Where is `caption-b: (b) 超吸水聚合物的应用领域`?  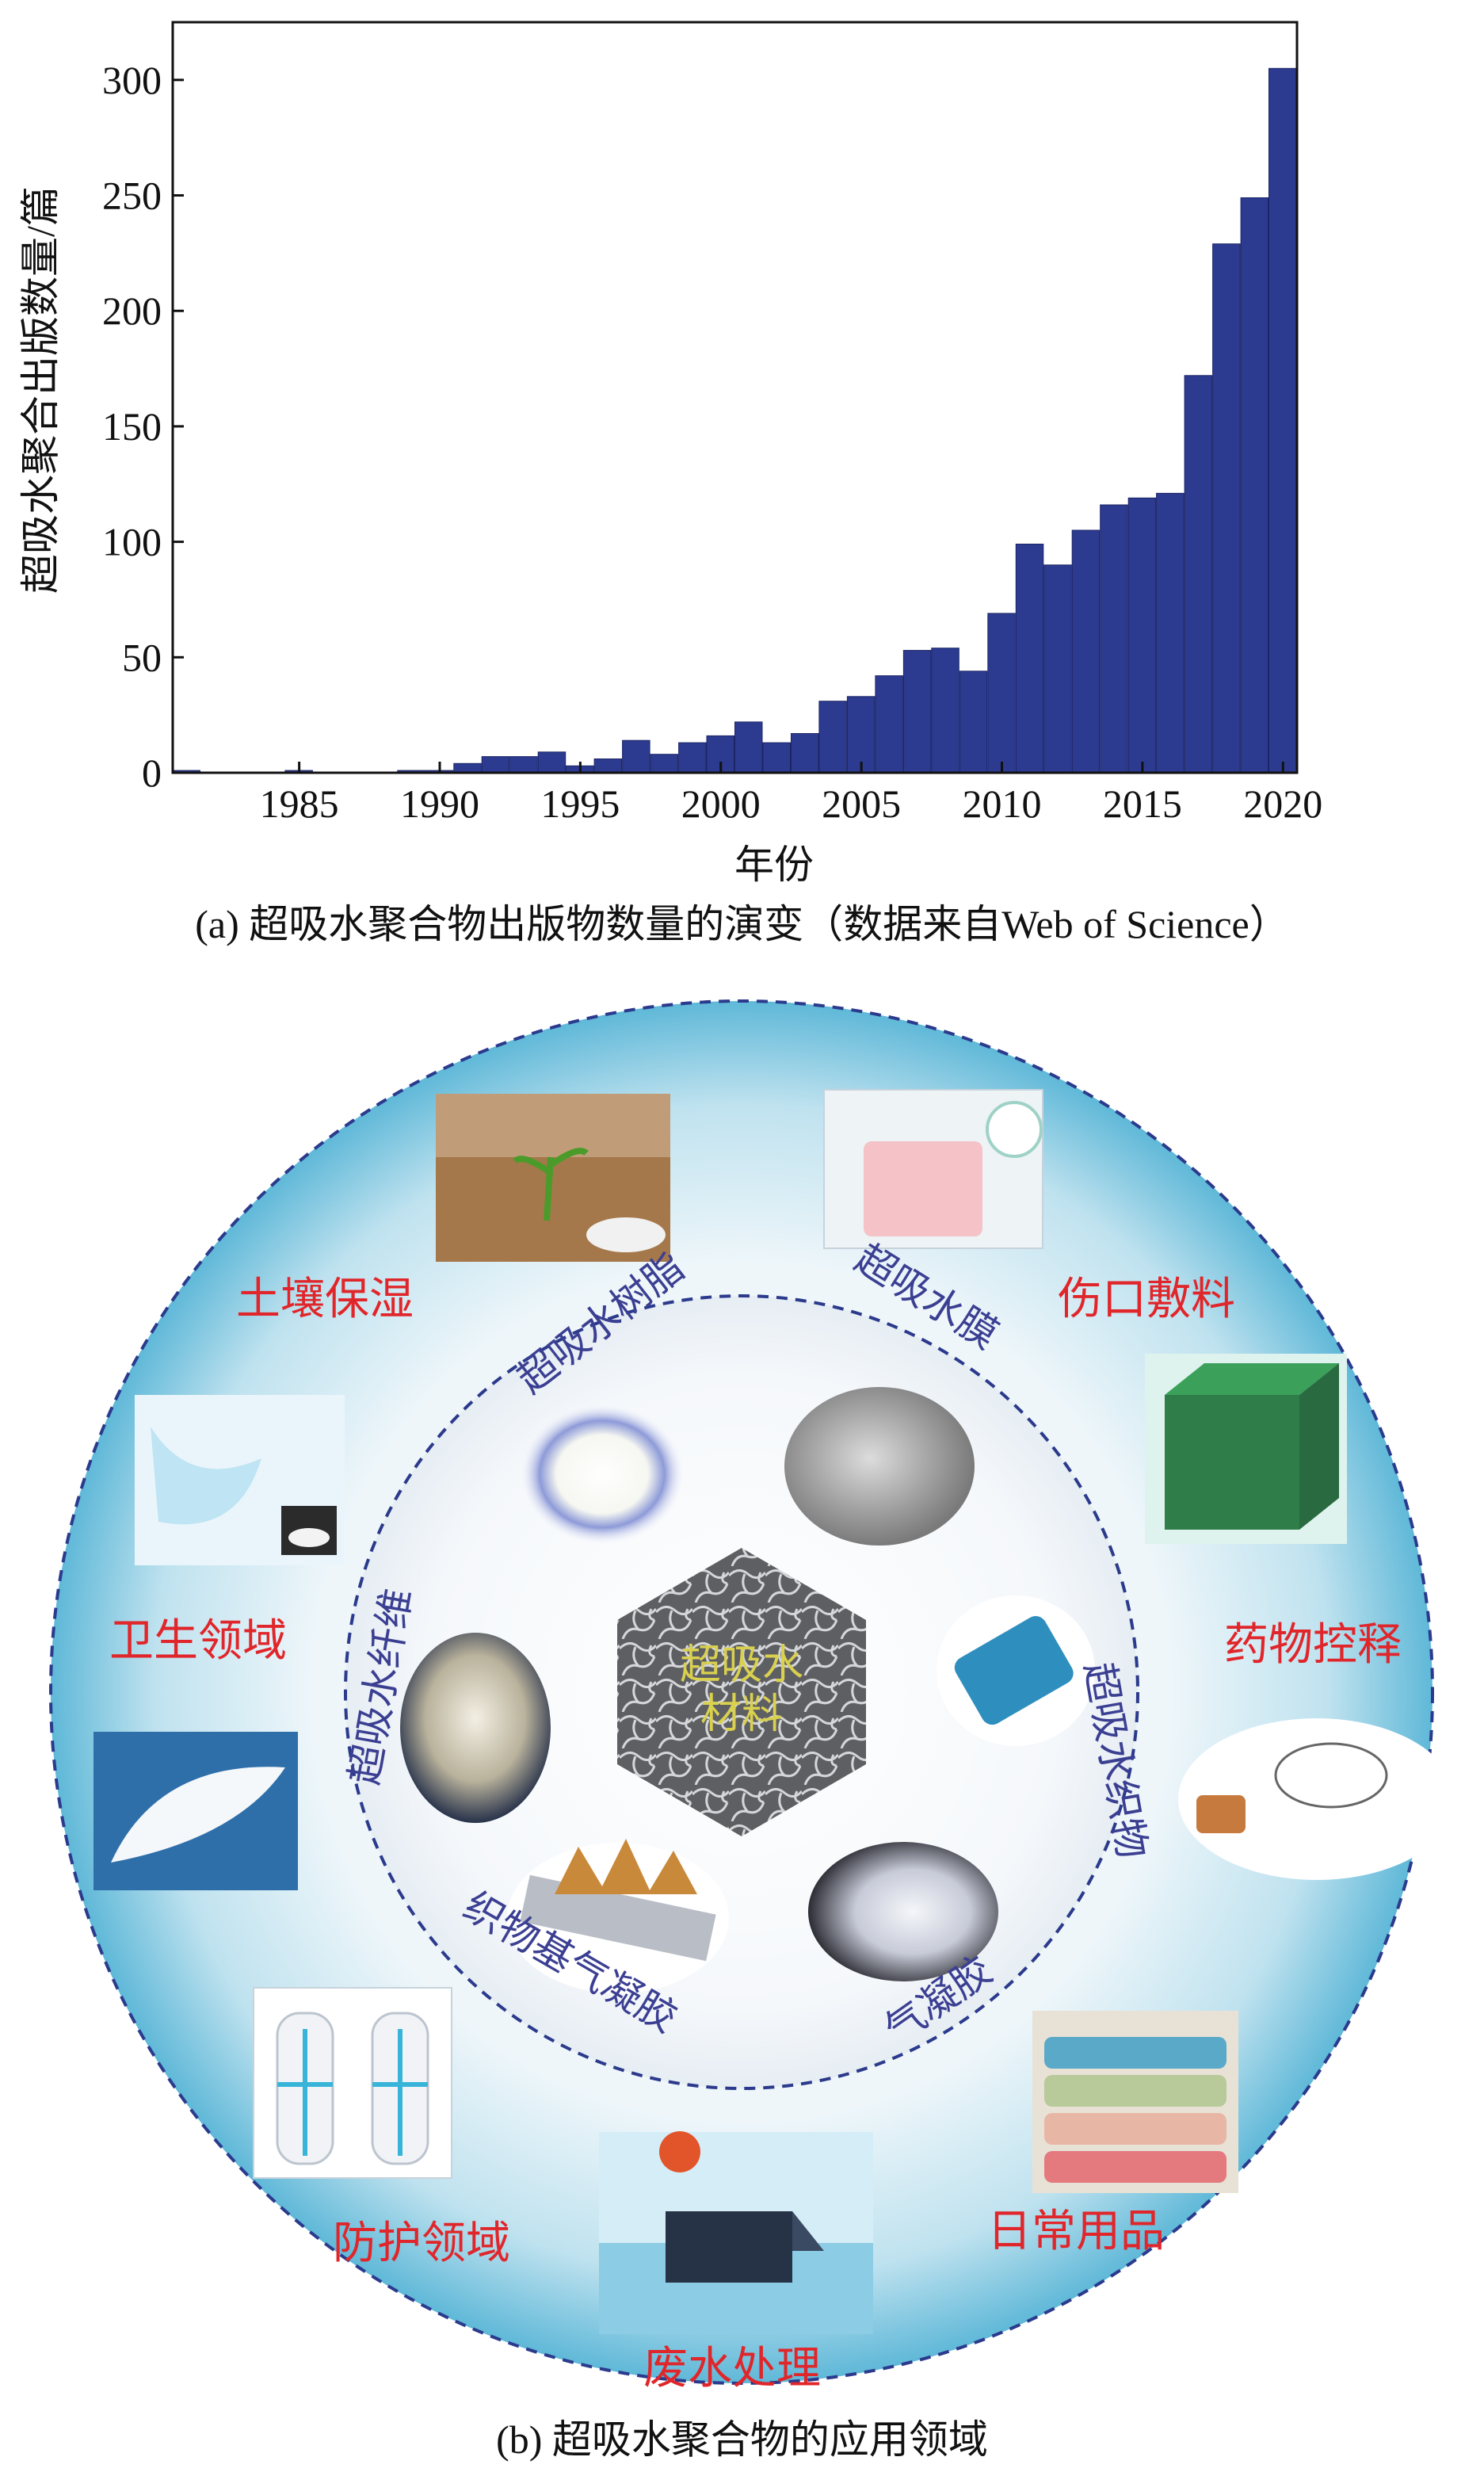
caption-b: (b) 超吸水聚合物的应用领域 is located at coordinates (742, 2439).